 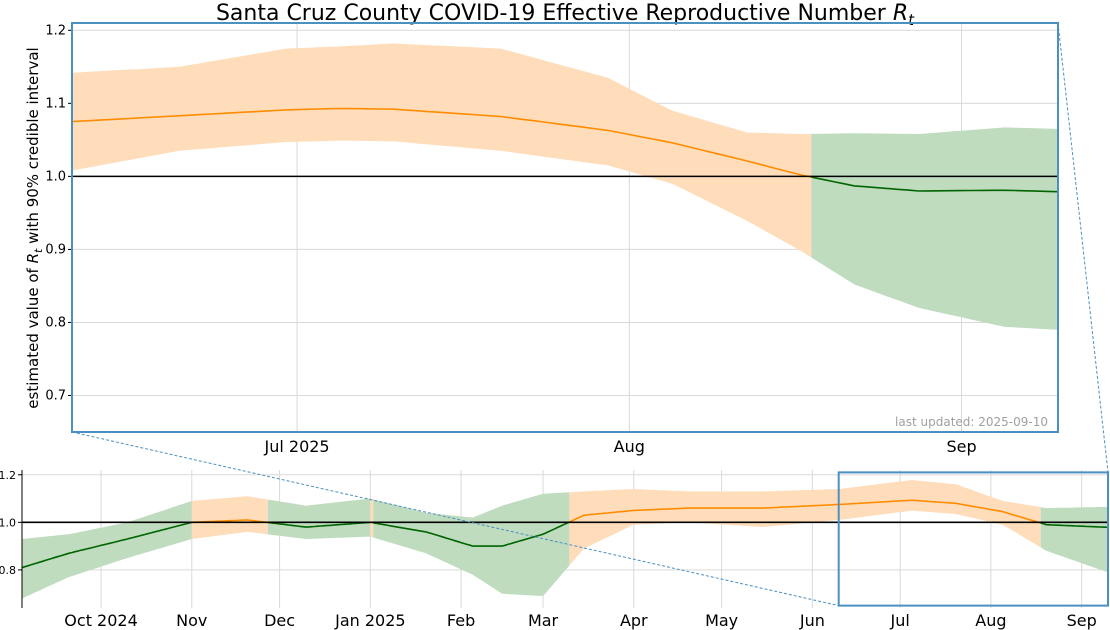 I want to click on overview-x-tick-label: Jan 2025, so click(x=369, y=620).